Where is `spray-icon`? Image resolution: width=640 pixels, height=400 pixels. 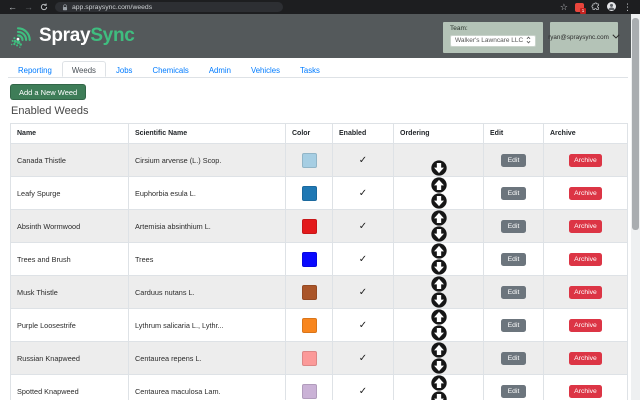
spray-icon is located at coordinates (20, 37).